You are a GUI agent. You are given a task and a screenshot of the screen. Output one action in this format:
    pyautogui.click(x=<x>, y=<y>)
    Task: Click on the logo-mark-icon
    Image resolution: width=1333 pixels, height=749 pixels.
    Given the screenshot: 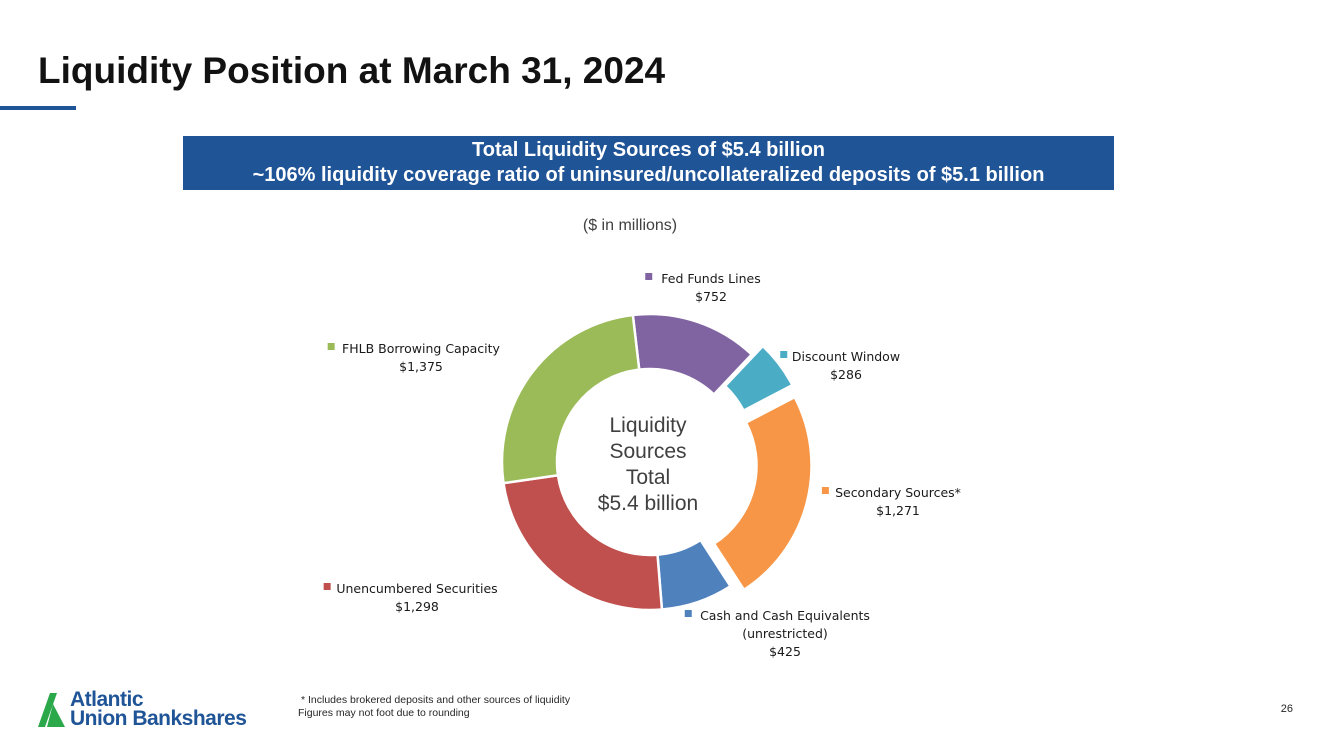 What is the action you would take?
    pyautogui.click(x=51, y=710)
    